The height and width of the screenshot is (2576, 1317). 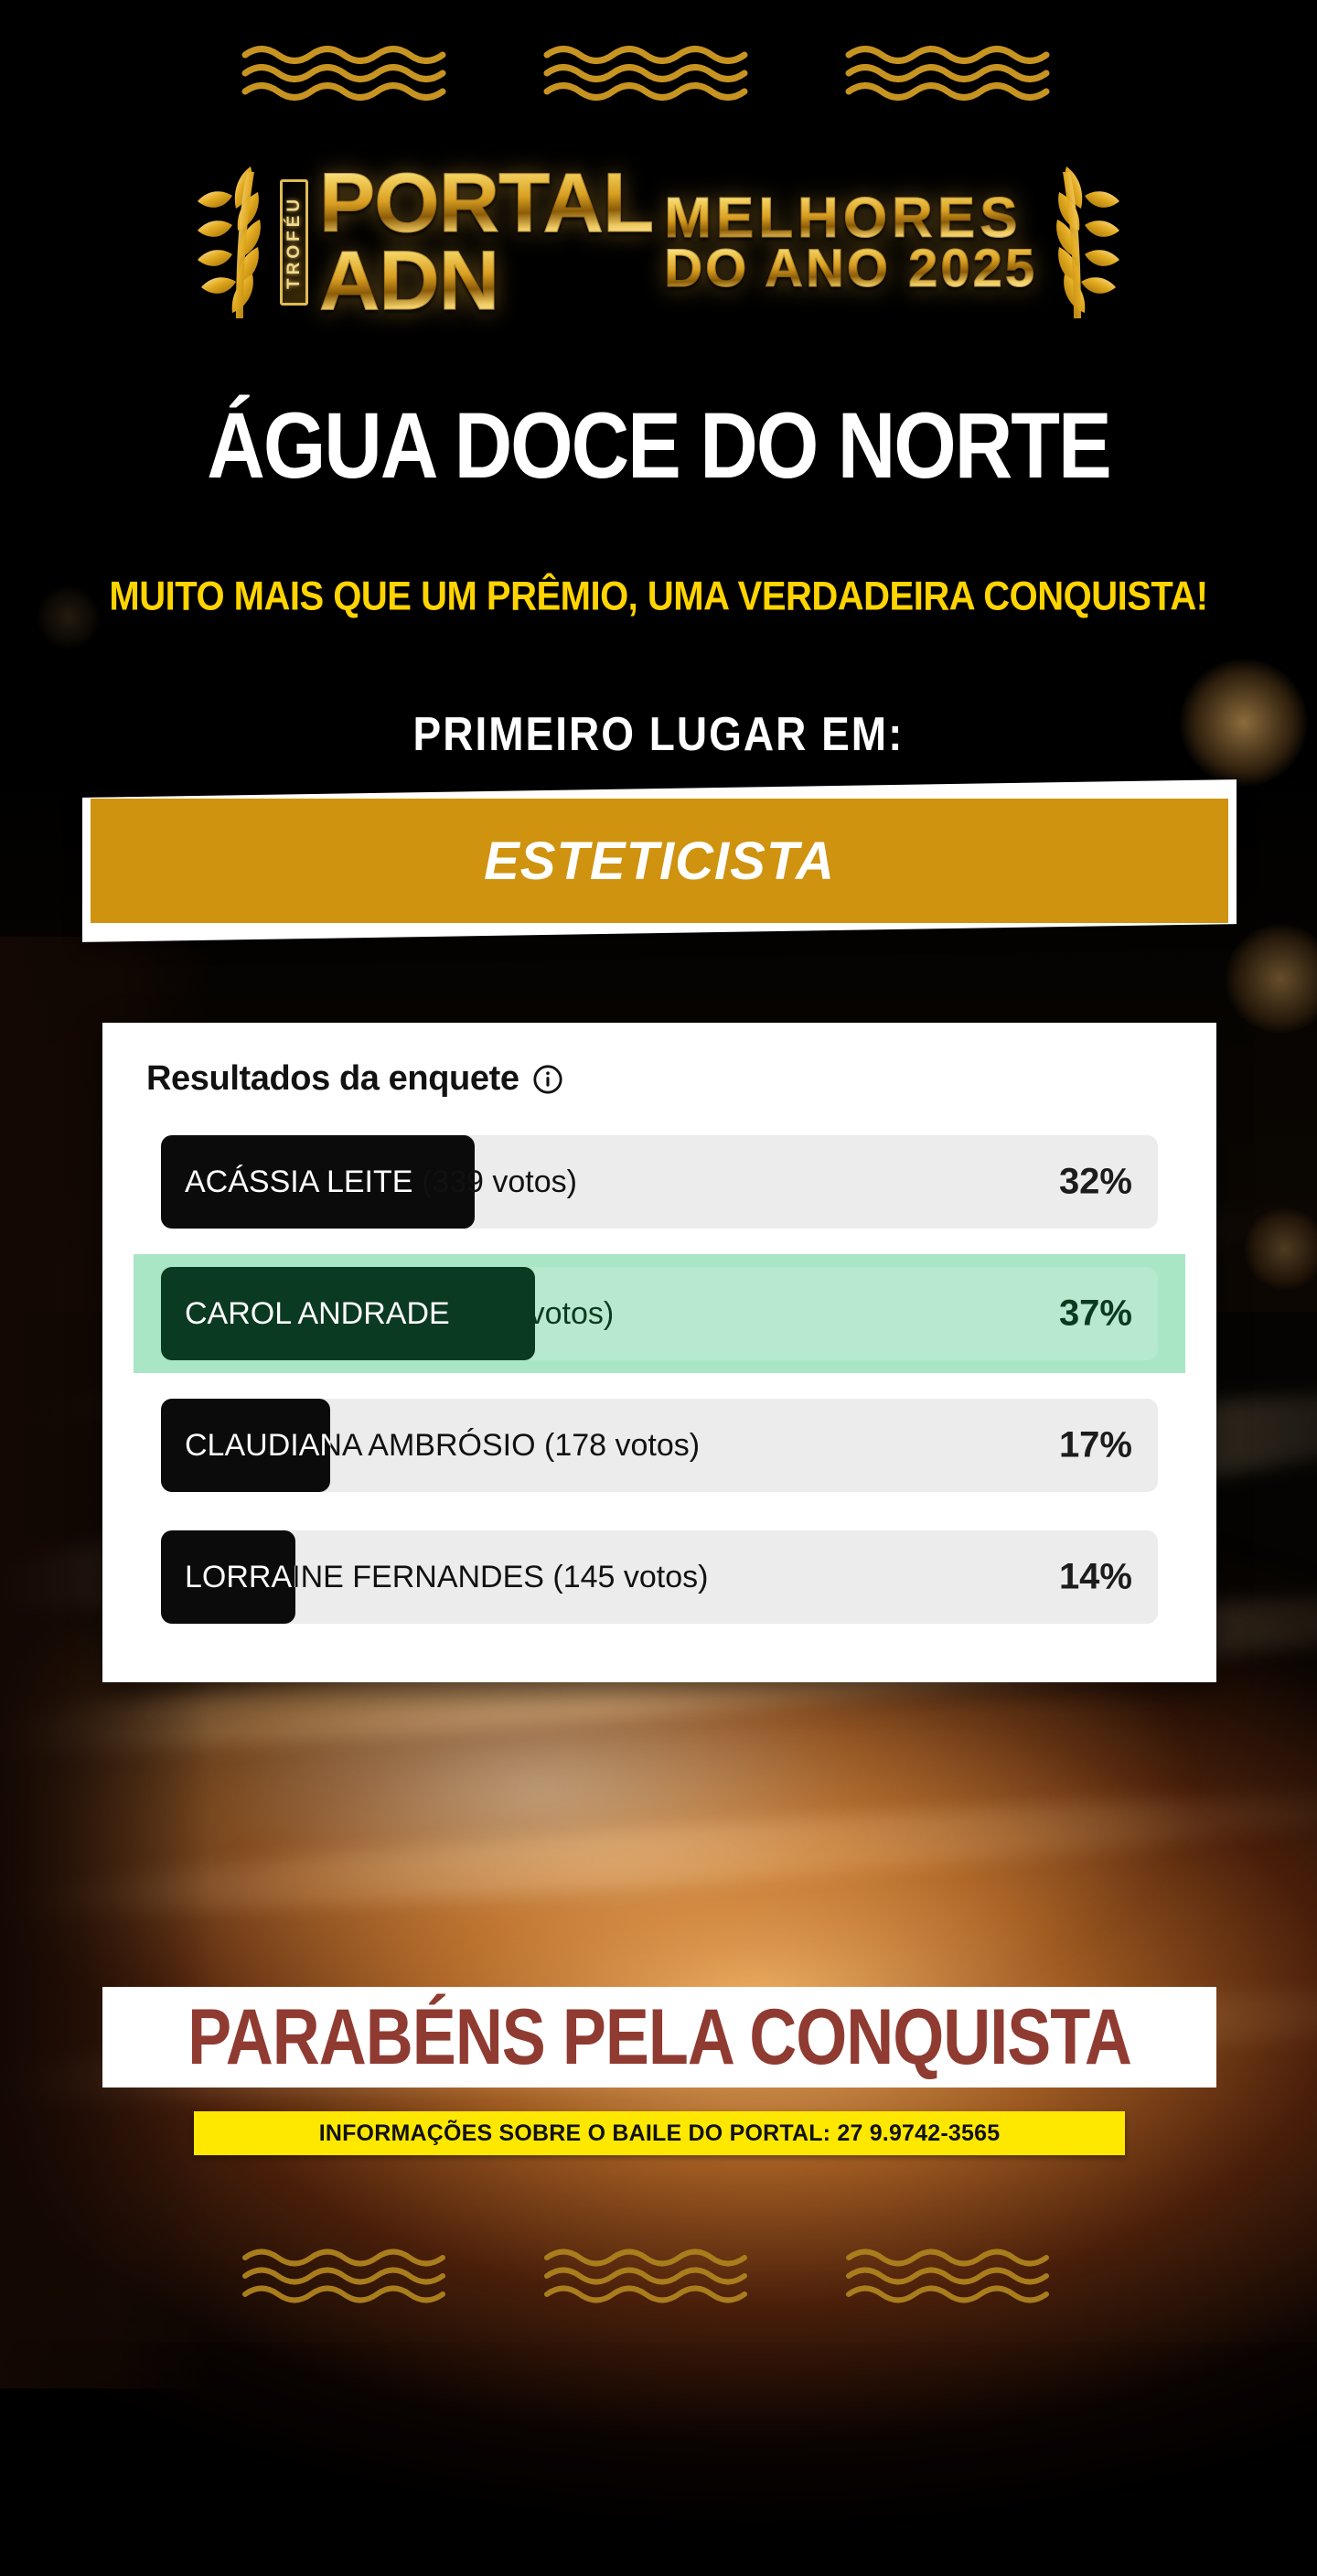 I want to click on city-title: ÁGUA DOCE DO NORTE, so click(x=659, y=445).